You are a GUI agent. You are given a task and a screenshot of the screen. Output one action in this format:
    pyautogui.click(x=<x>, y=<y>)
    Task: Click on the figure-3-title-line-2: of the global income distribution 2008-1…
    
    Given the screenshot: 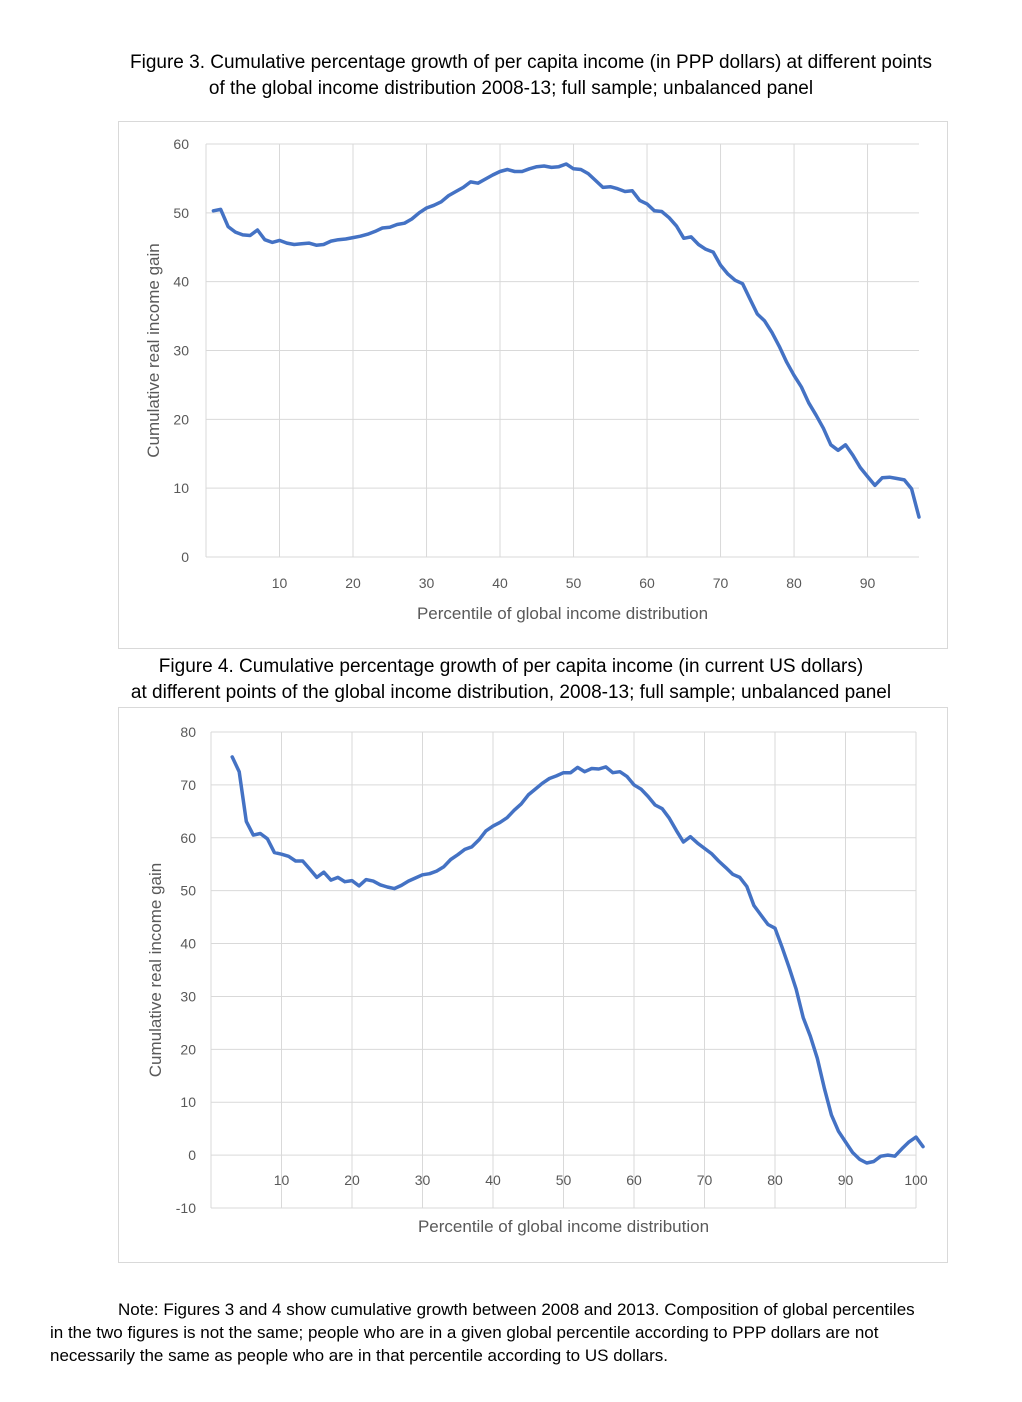 What is the action you would take?
    pyautogui.click(x=511, y=88)
    